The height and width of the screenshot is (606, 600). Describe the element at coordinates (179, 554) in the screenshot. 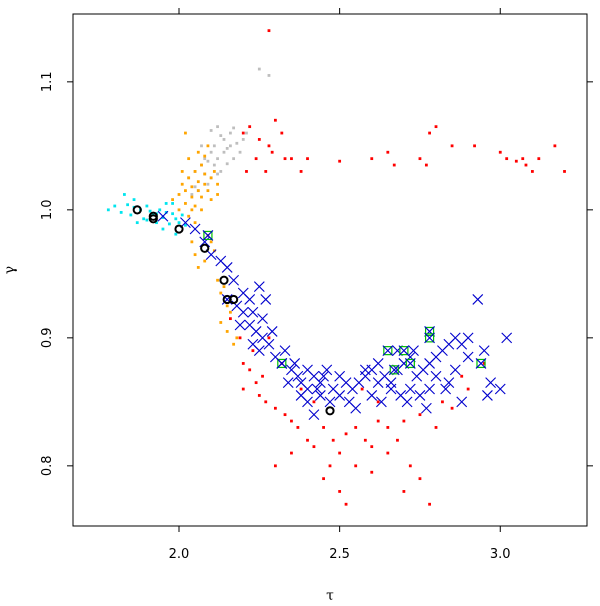

I see `x-tick-label: 2.0` at that location.